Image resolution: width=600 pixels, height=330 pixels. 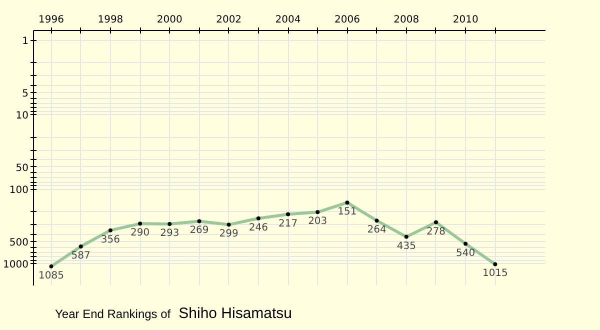 What do you see at coordinates (113, 314) in the screenshot?
I see `text: Year End Rankings of` at bounding box center [113, 314].